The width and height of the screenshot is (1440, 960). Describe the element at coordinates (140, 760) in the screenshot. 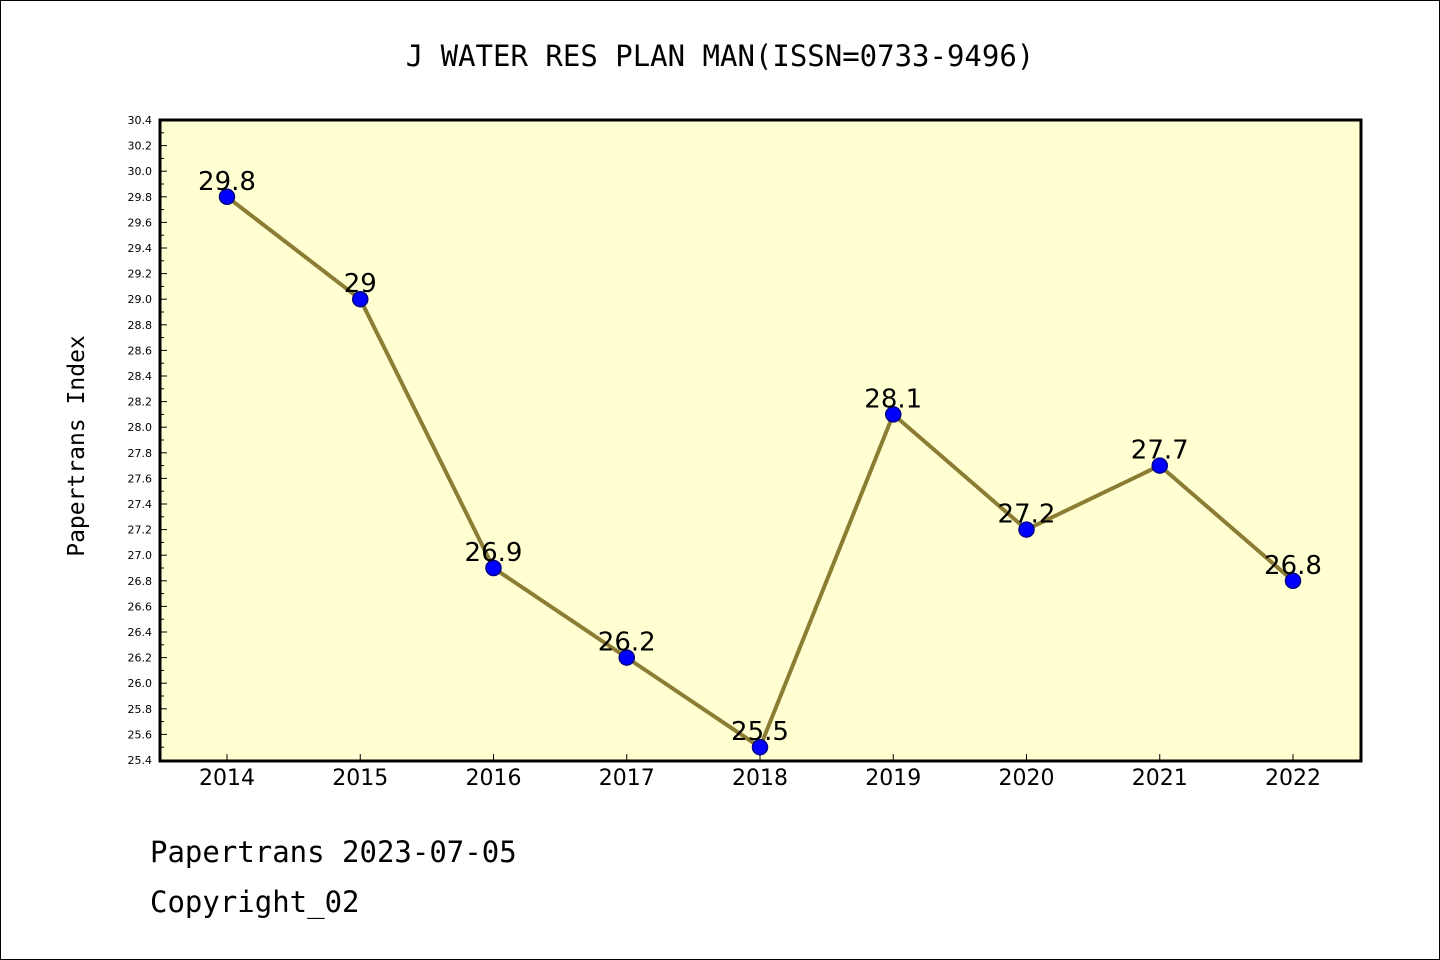

I see `y-tick-label: 25.4` at that location.